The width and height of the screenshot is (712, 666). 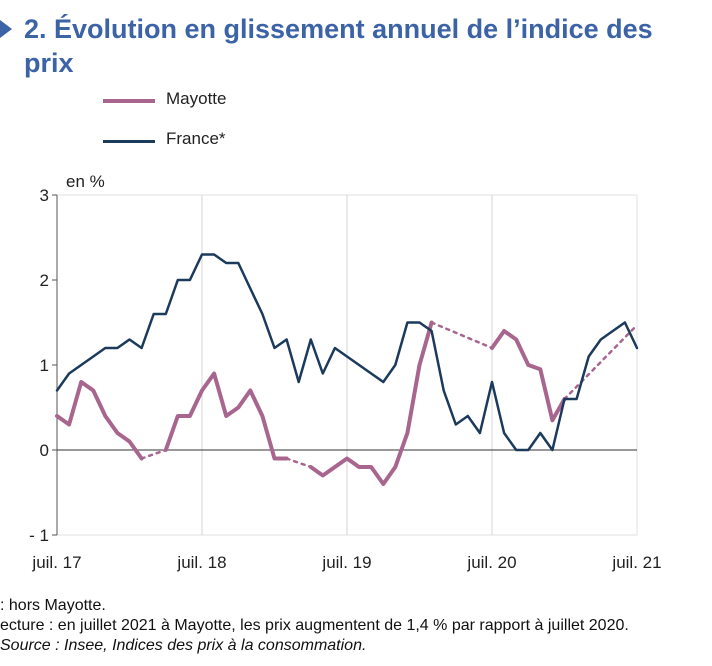 What do you see at coordinates (53, 605) in the screenshot?
I see `footnote: : hors Mayotte.` at bounding box center [53, 605].